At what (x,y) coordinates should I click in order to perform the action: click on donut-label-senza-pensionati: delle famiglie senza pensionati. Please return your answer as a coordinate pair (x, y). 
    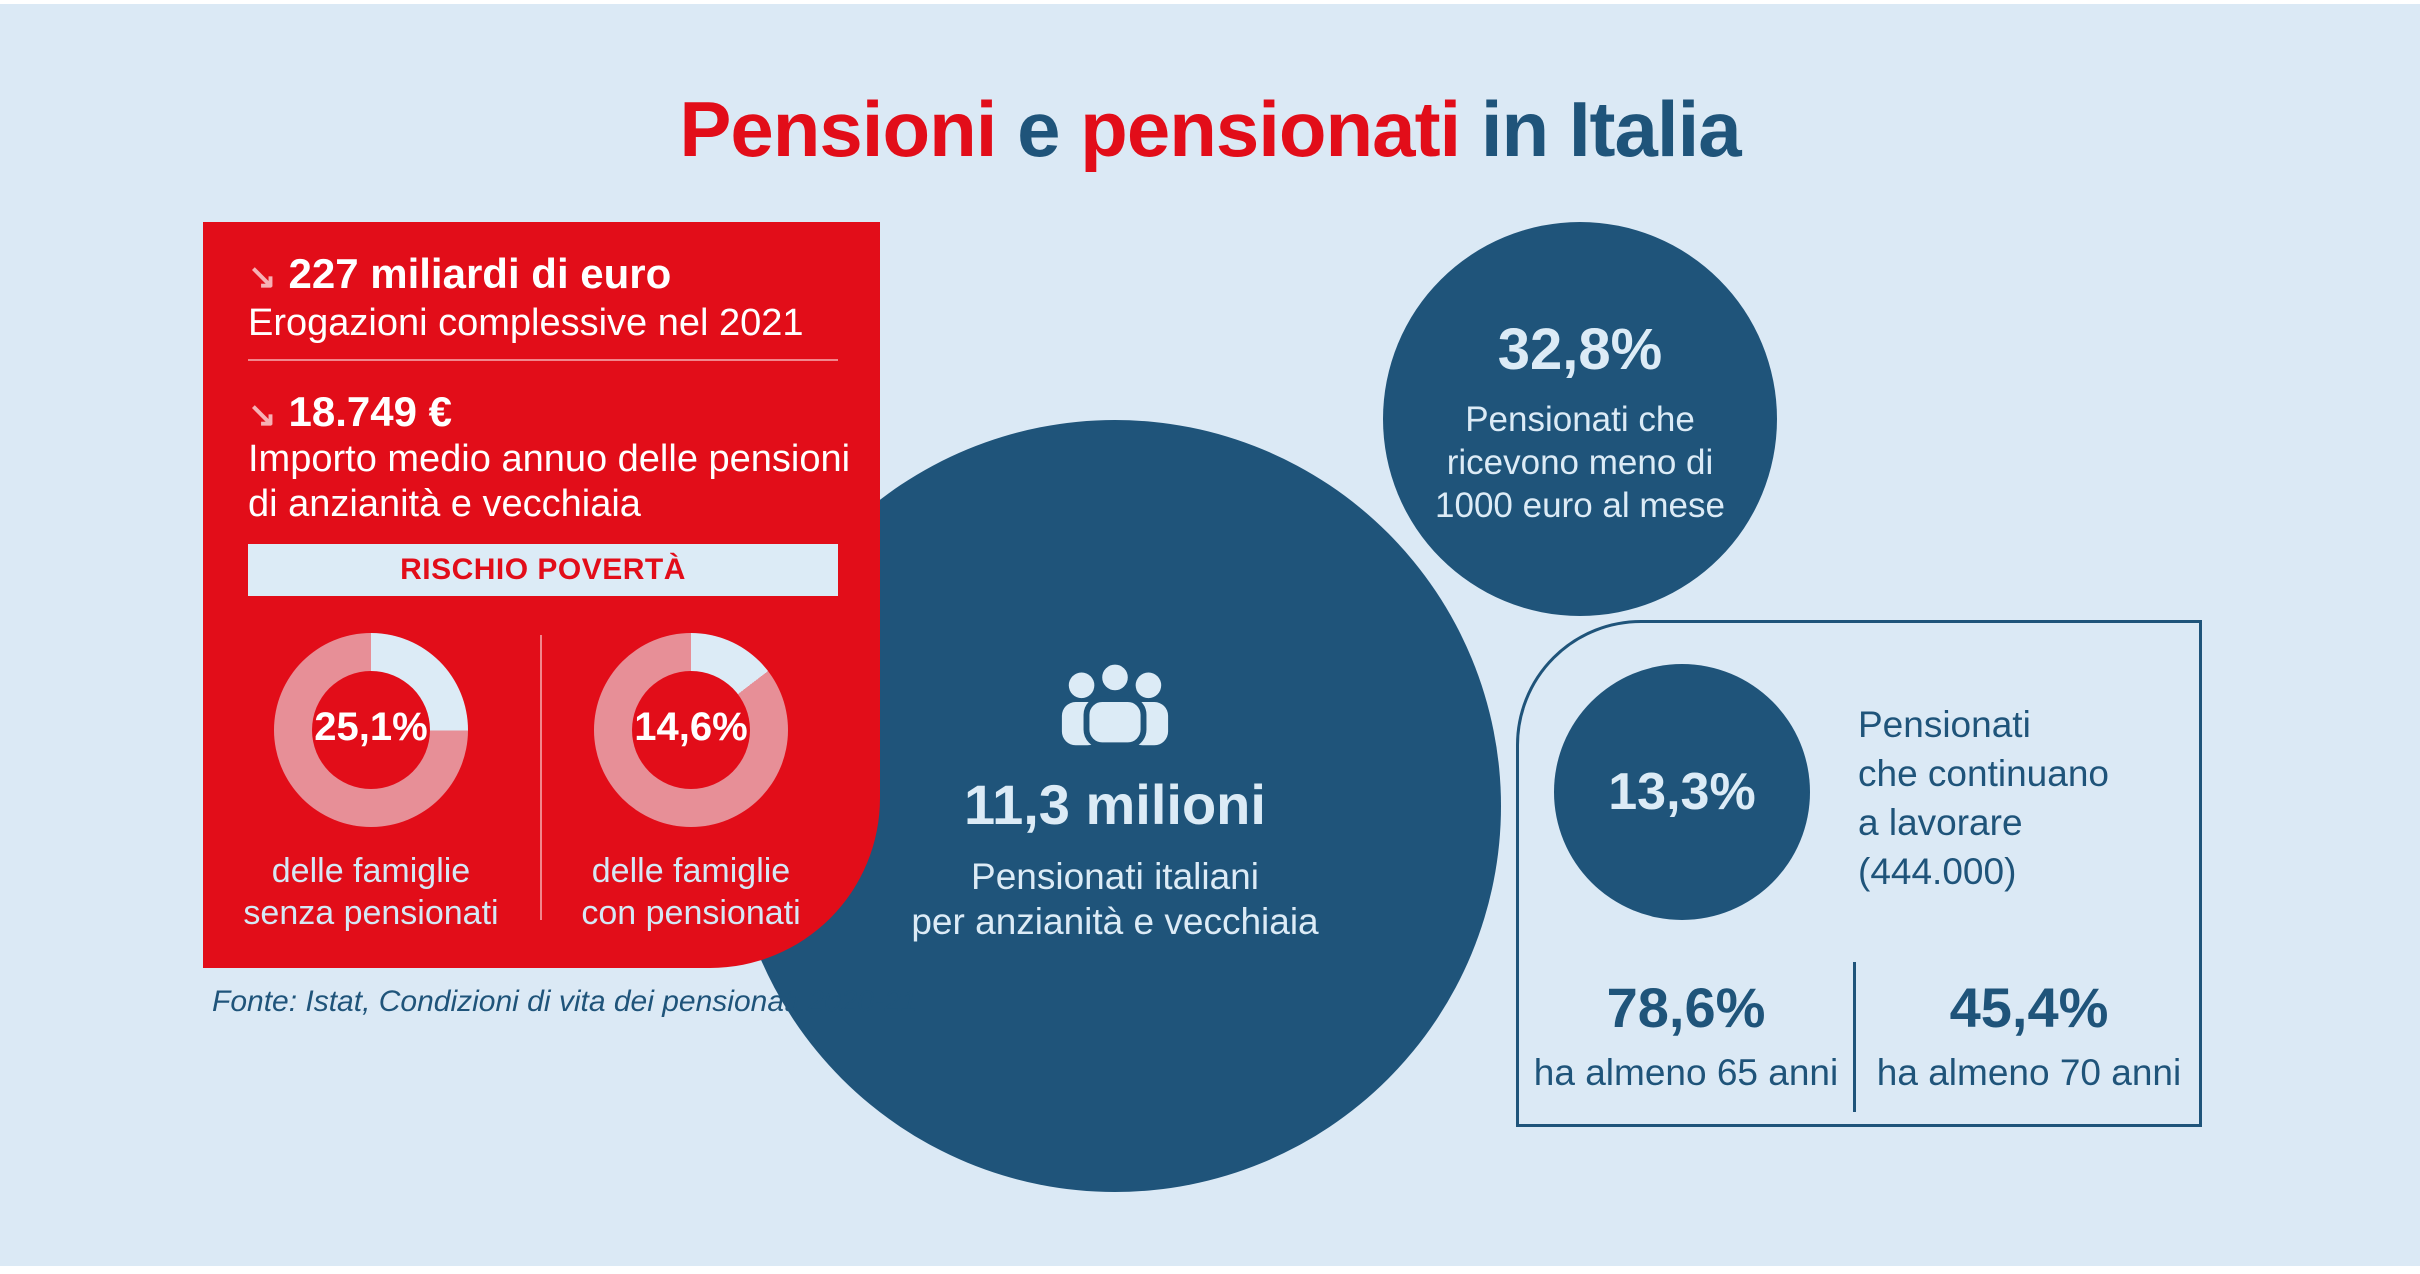
    Looking at the image, I should click on (371, 892).